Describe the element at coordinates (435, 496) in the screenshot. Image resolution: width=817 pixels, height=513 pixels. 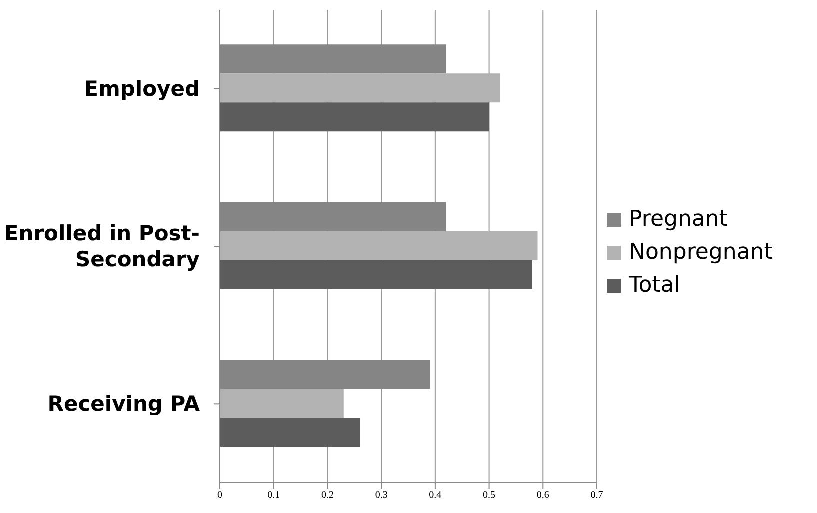
I see `x-tick-label: 0.4` at that location.